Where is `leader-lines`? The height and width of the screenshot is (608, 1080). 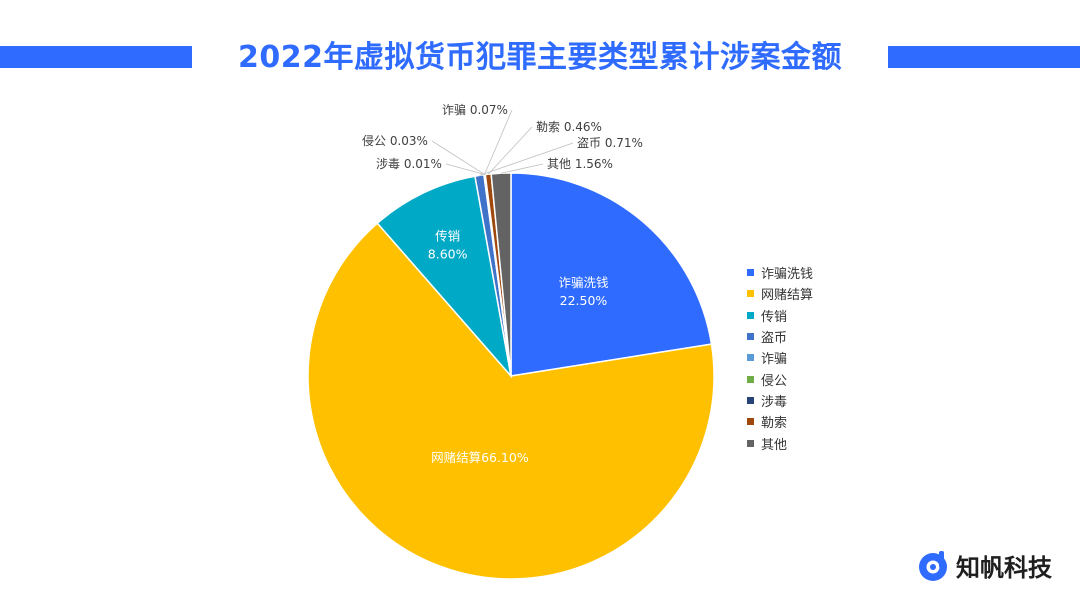
leader-lines is located at coordinates (502, 142).